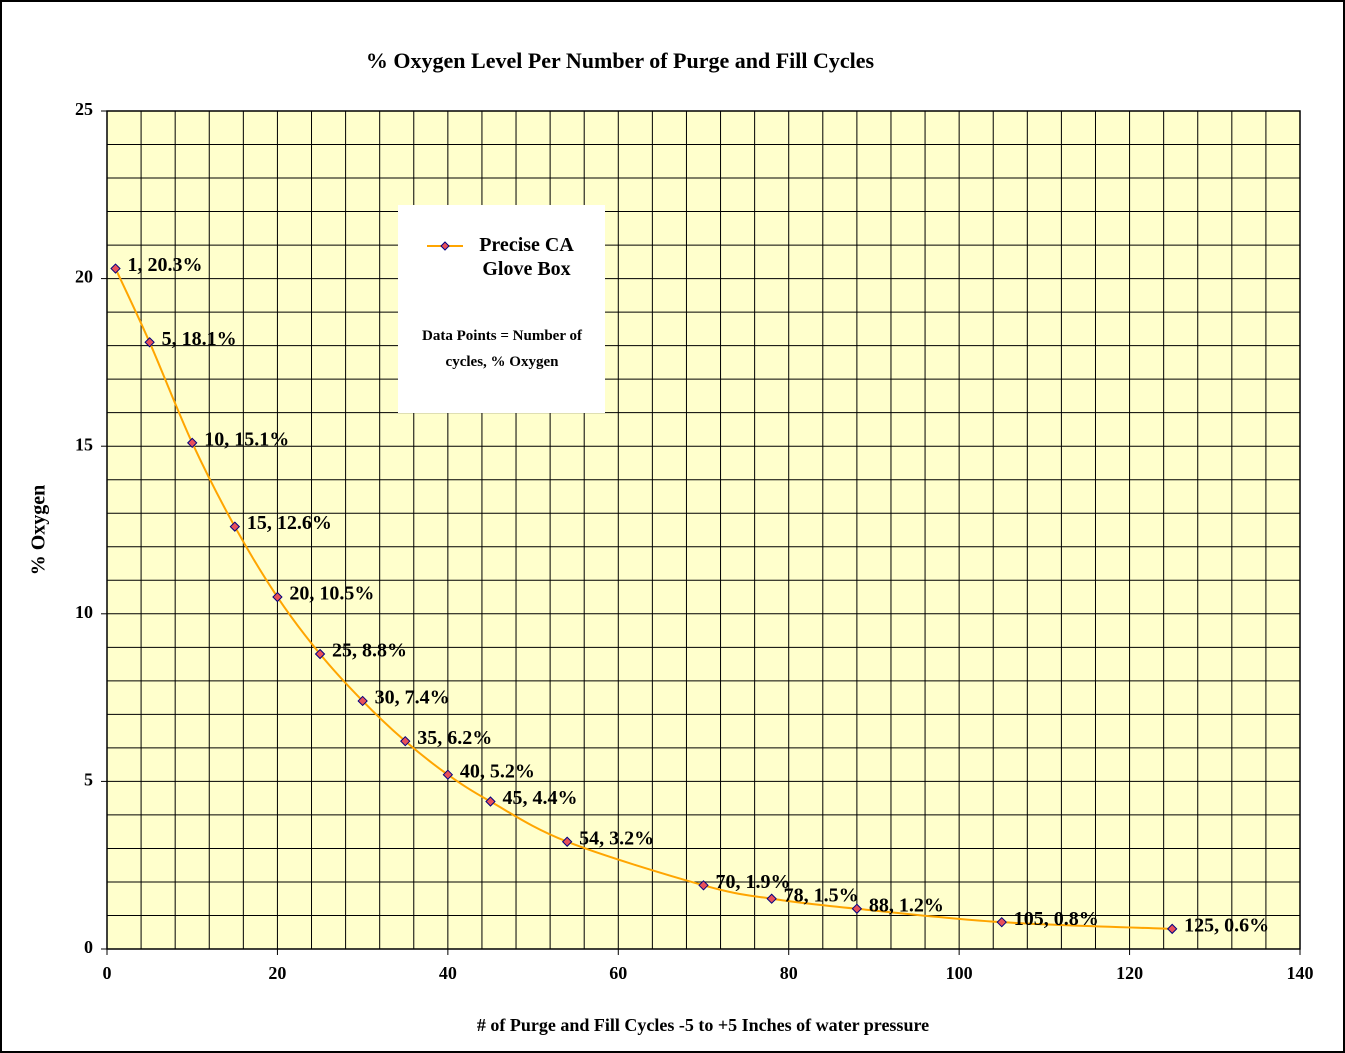 The width and height of the screenshot is (1345, 1053). I want to click on x-tick-label: 120, so click(1129, 973).